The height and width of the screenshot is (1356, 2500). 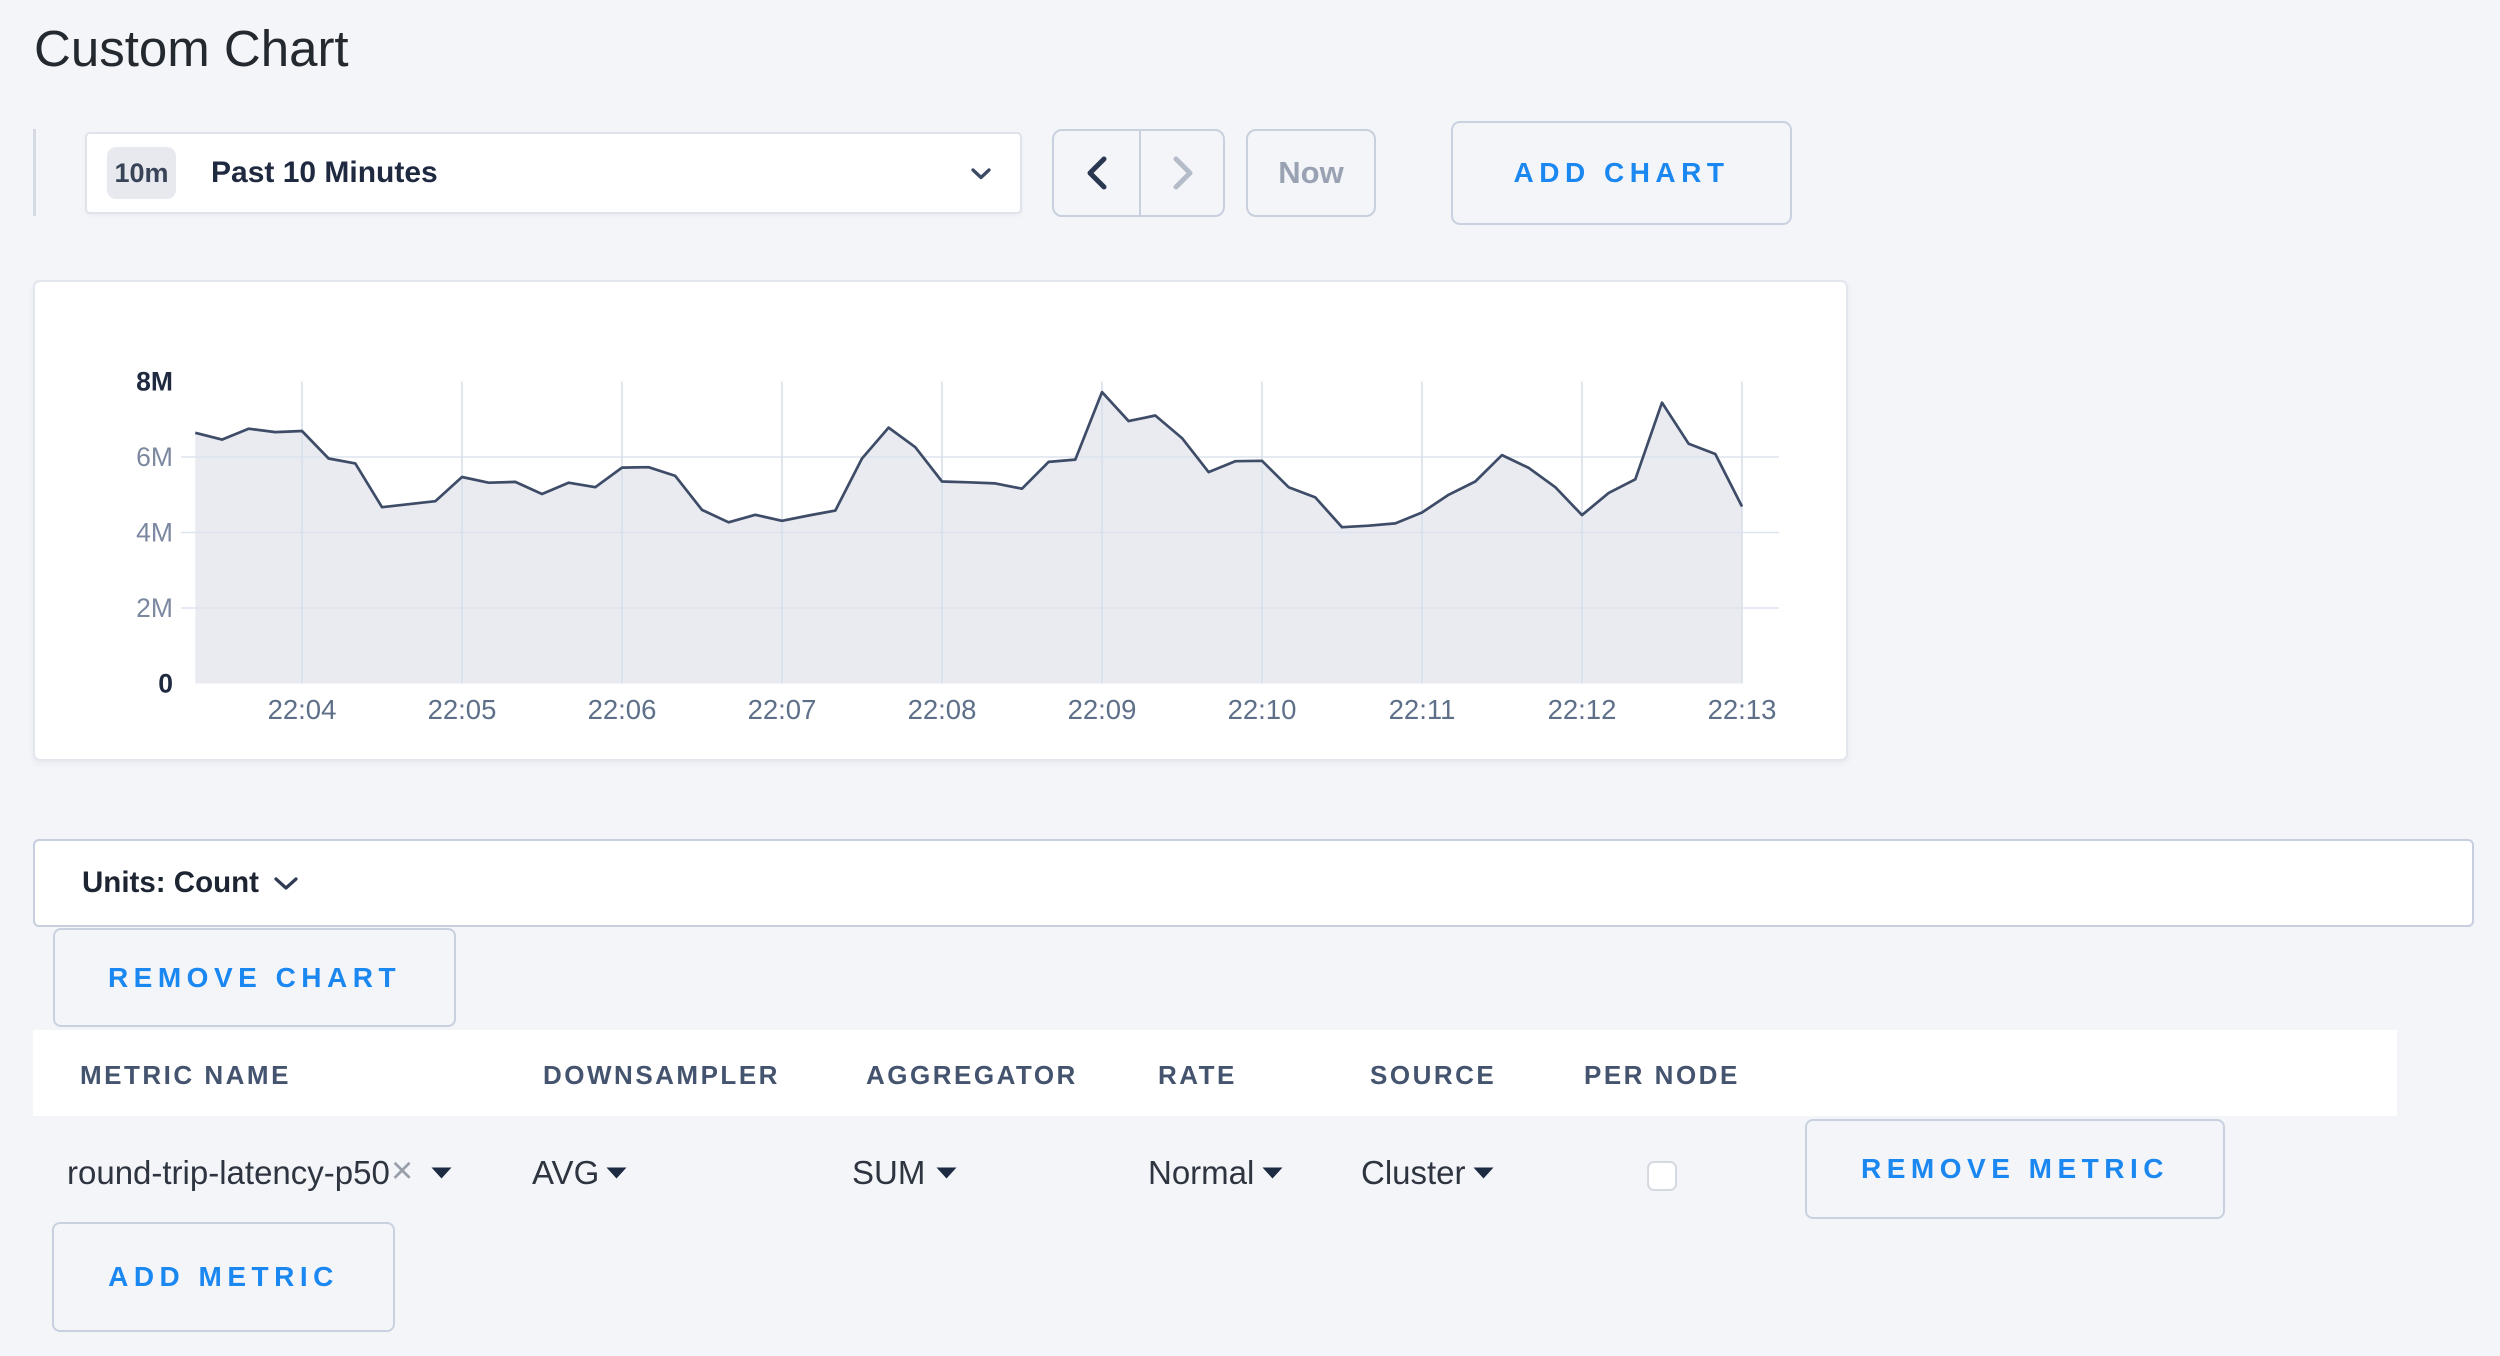 I want to click on svg-text: 22:09, so click(x=1102, y=709).